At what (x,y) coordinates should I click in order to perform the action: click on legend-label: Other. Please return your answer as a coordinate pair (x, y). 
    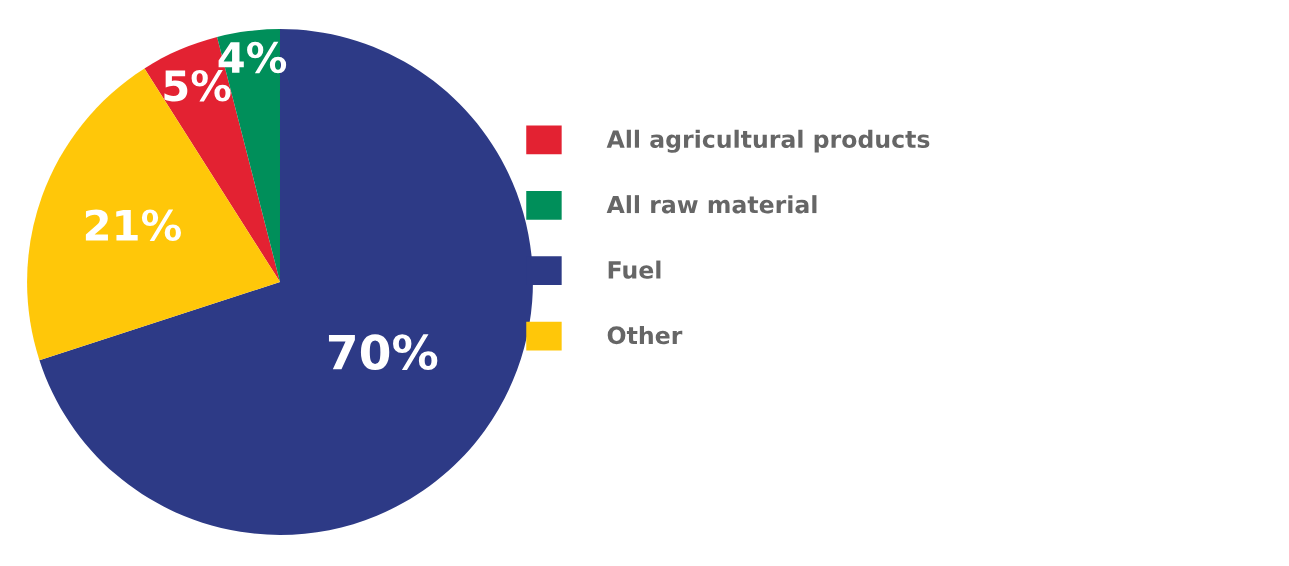
    Looking at the image, I should click on (645, 335).